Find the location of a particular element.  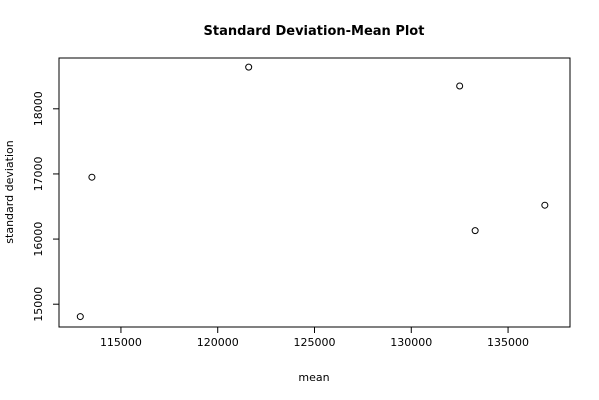

chart-title: Standard Deviation-Mean Plot is located at coordinates (314, 31).